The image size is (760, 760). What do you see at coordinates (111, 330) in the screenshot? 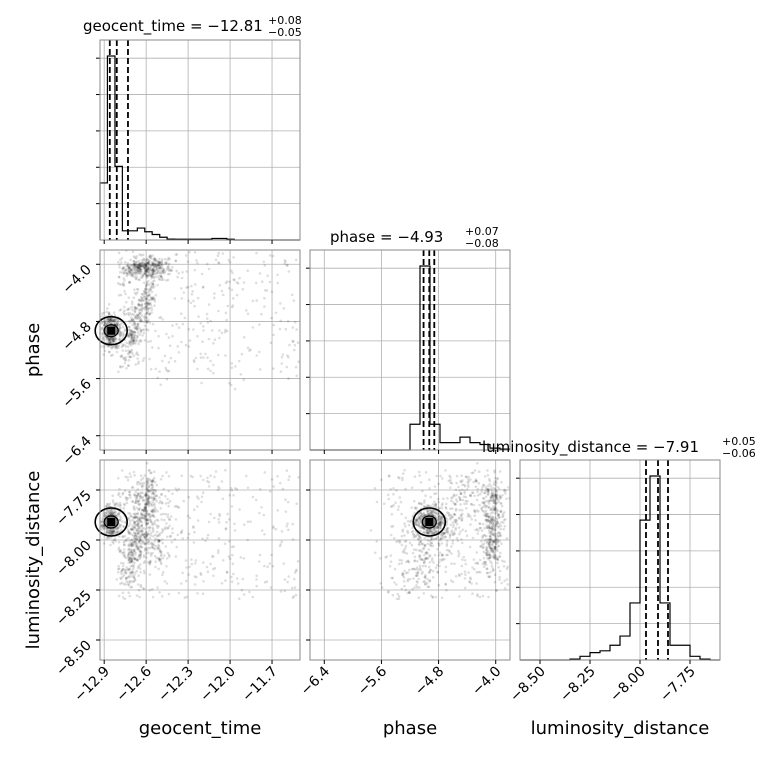
I see `peak-marker` at bounding box center [111, 330].